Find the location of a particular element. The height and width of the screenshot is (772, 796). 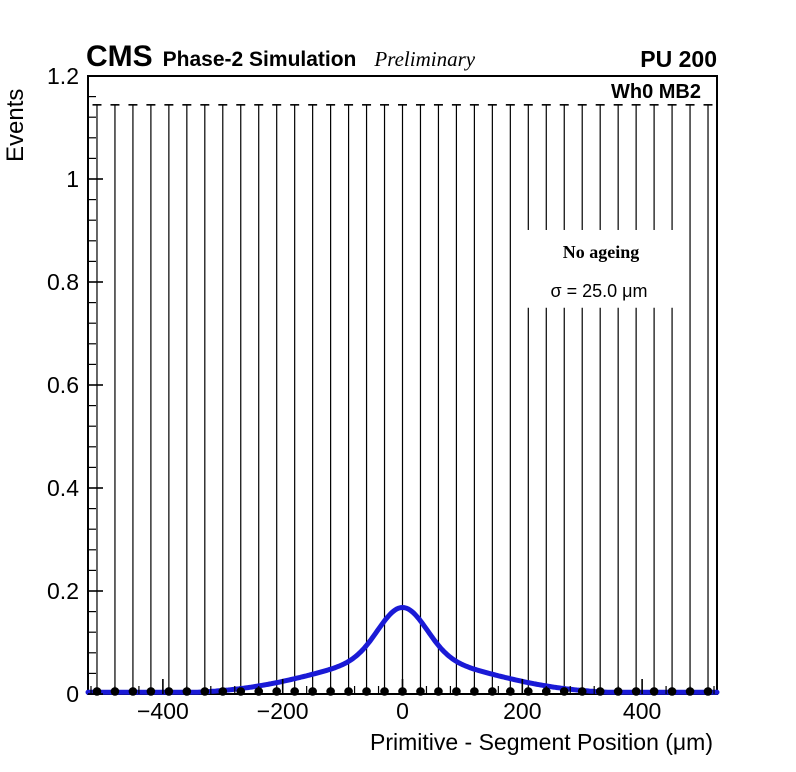

header-row: CMS Phase-2 Simulation Preliminary is located at coordinates (280, 57).